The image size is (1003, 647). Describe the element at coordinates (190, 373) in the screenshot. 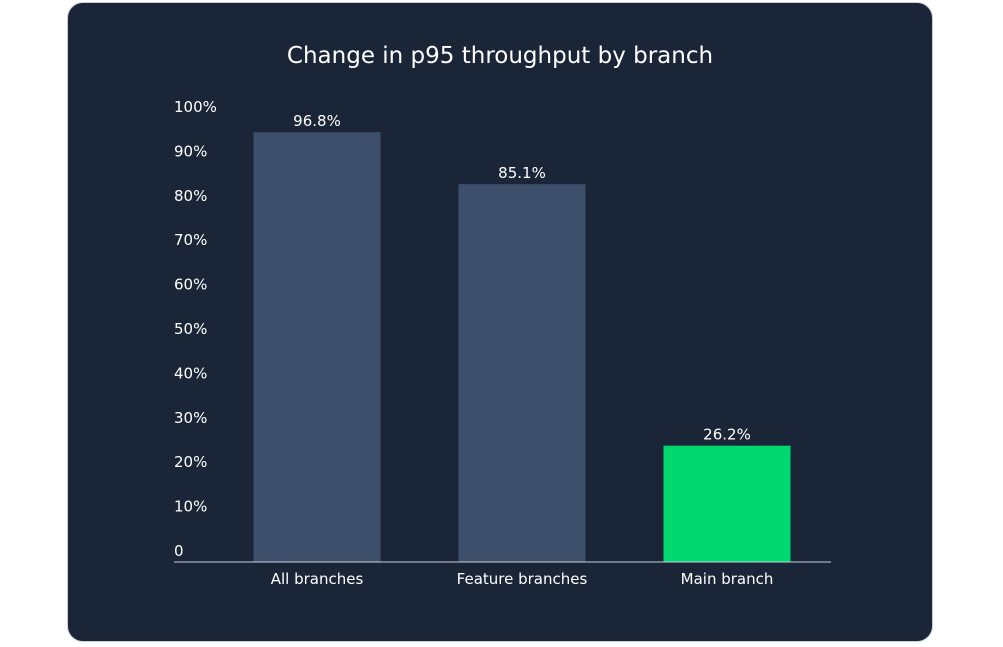

I see `y-tick-label: 40%` at that location.